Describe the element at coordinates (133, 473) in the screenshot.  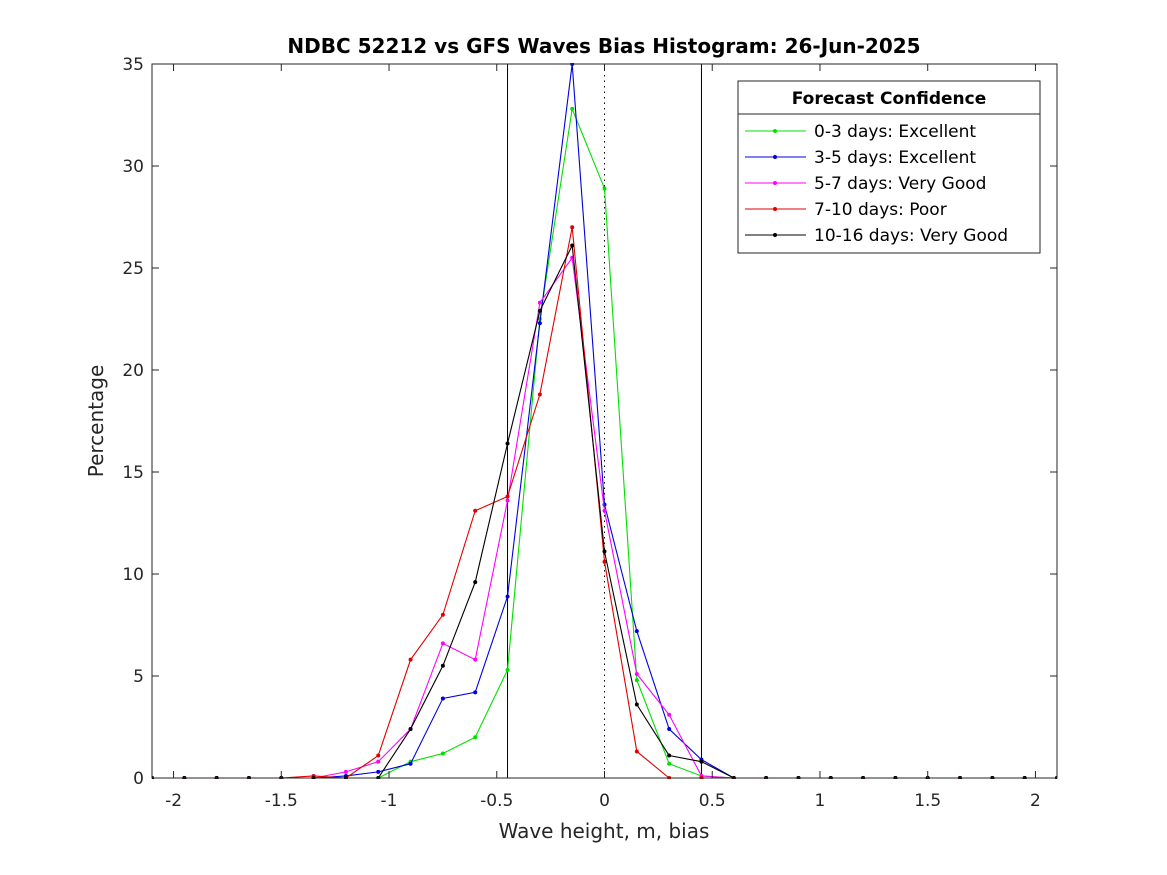
I see `y-tick-label: 15` at that location.